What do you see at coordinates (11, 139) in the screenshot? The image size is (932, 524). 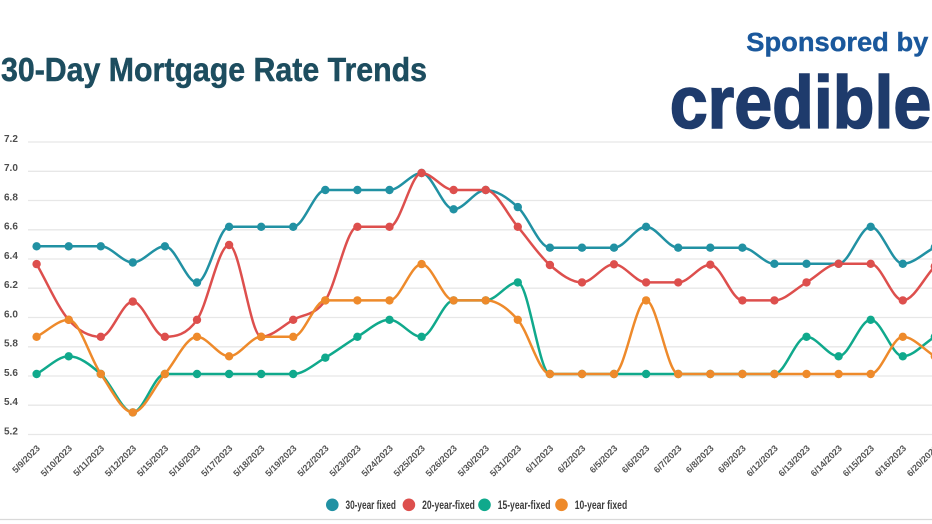 I see `svg-text: 7.2` at bounding box center [11, 139].